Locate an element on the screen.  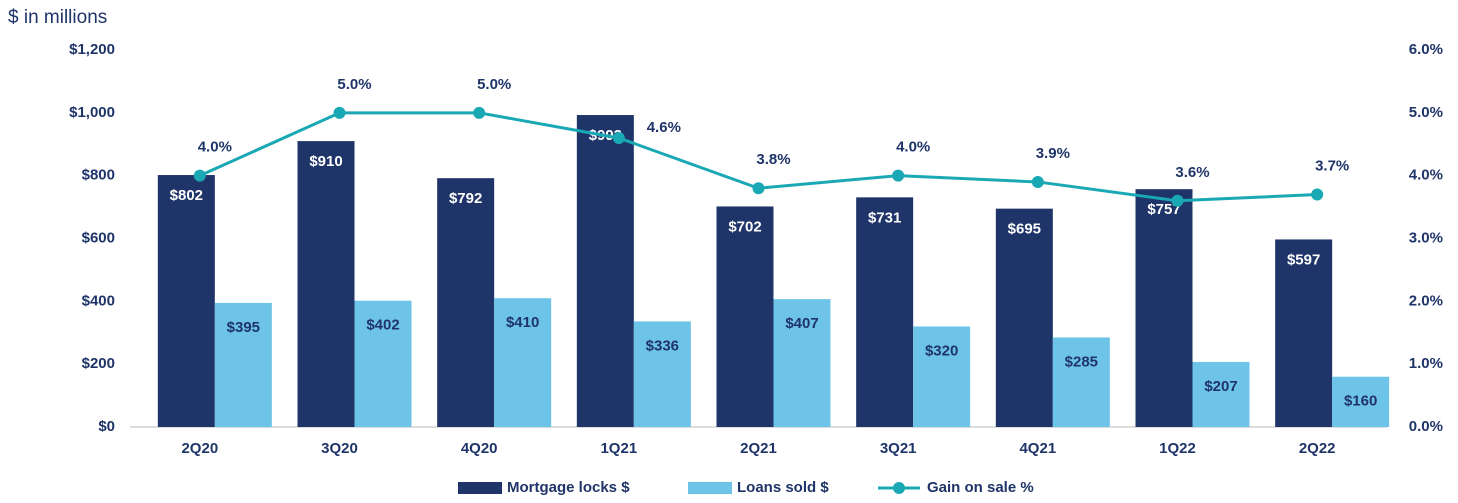
x-tick-label: 3Q21 is located at coordinates (898, 448).